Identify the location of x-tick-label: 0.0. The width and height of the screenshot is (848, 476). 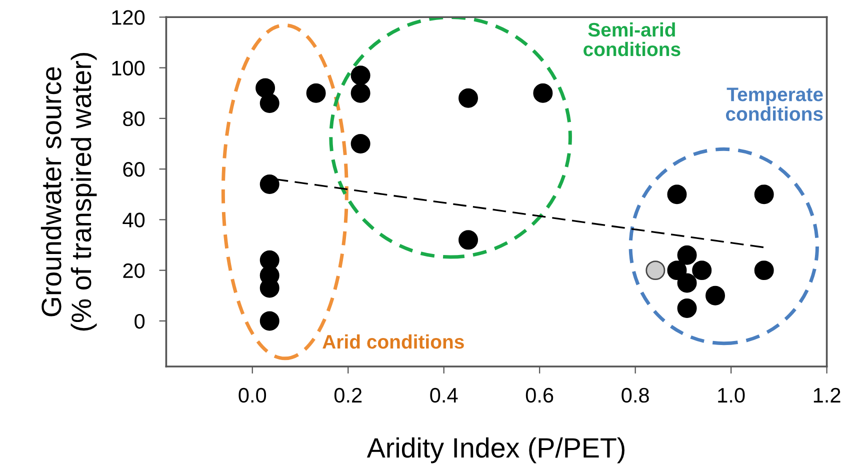
(252, 395).